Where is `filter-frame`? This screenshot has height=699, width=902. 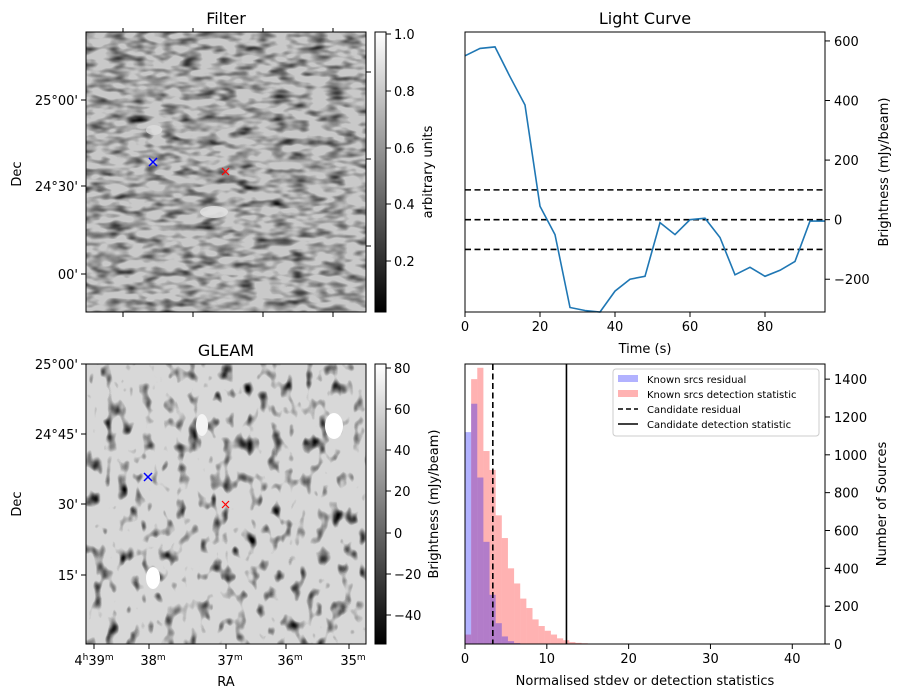
filter-frame is located at coordinates (226, 172).